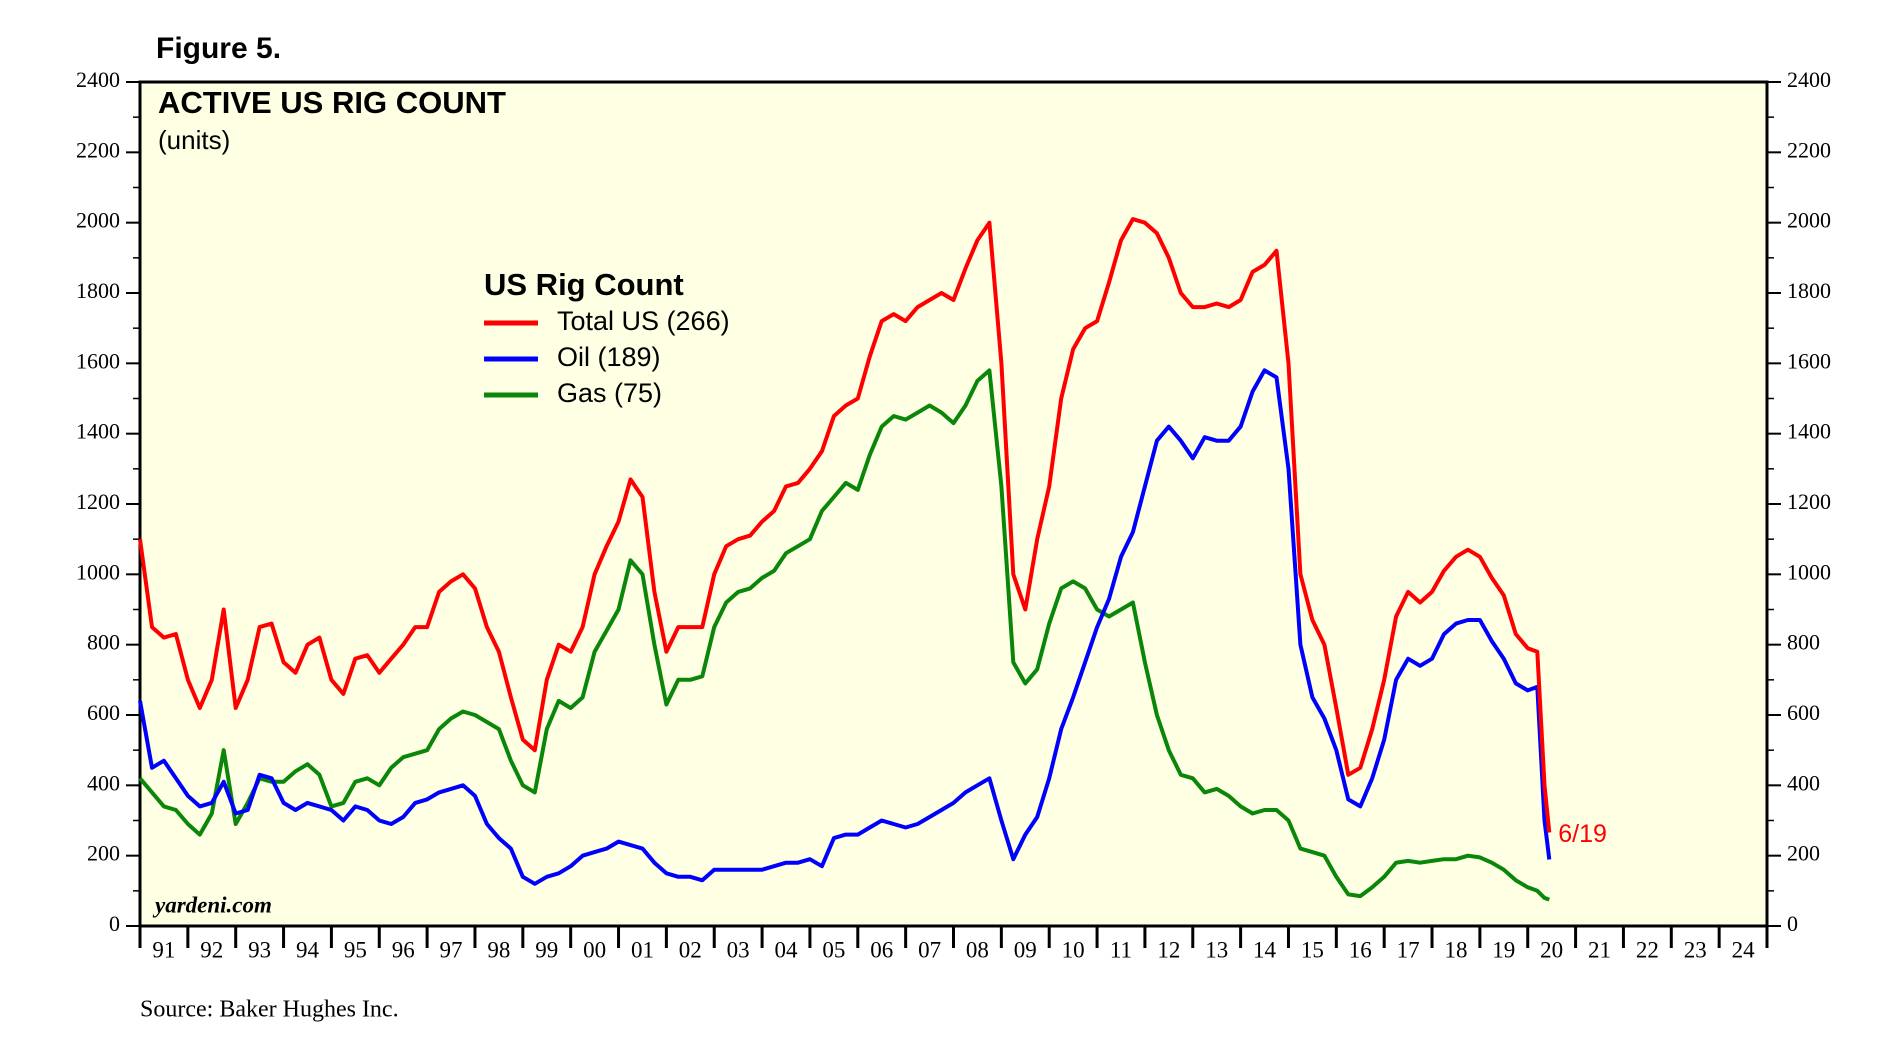 This screenshot has width=1901, height=1053. Describe the element at coordinates (1647, 949) in the screenshot. I see `x-tick-label: 22` at that location.